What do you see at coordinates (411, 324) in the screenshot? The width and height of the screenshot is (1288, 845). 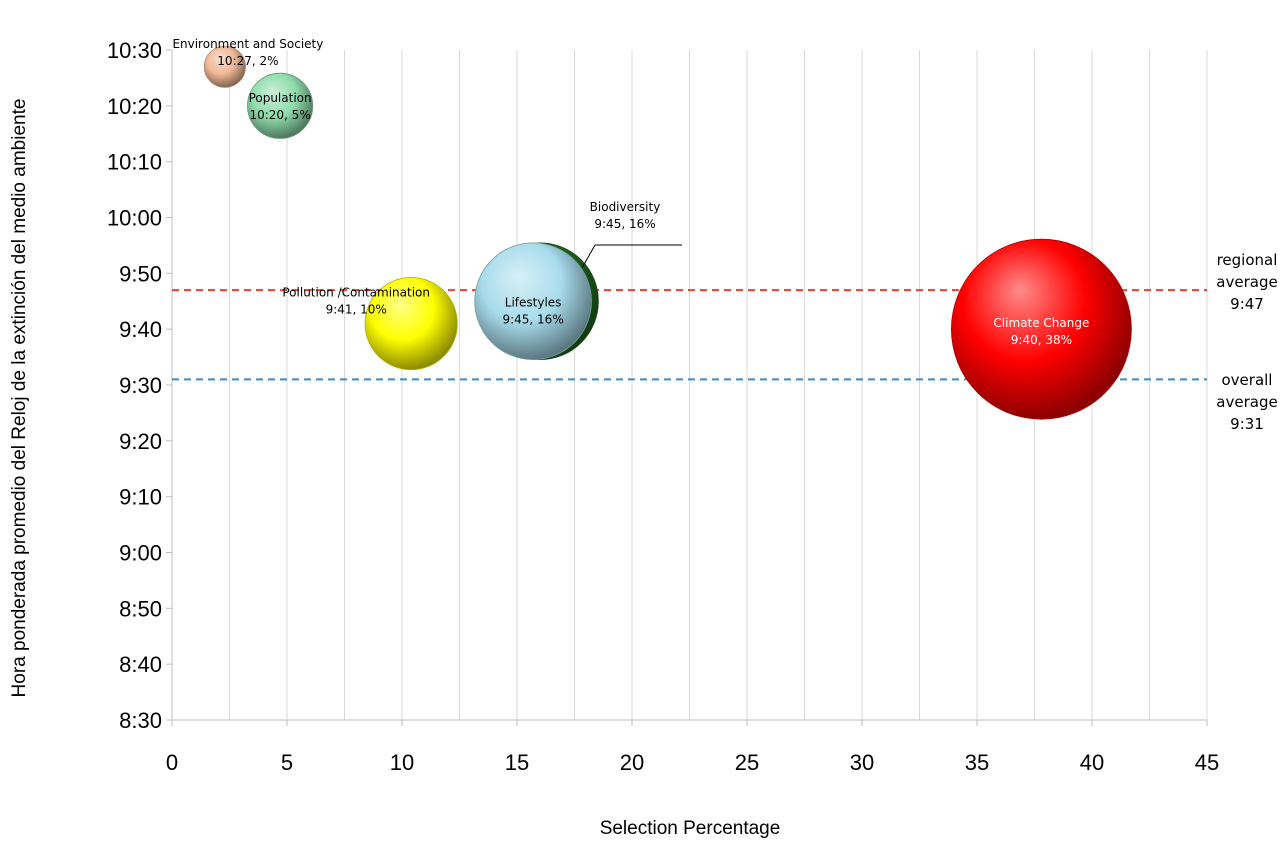 I see `bubble-pollution-contamination` at bounding box center [411, 324].